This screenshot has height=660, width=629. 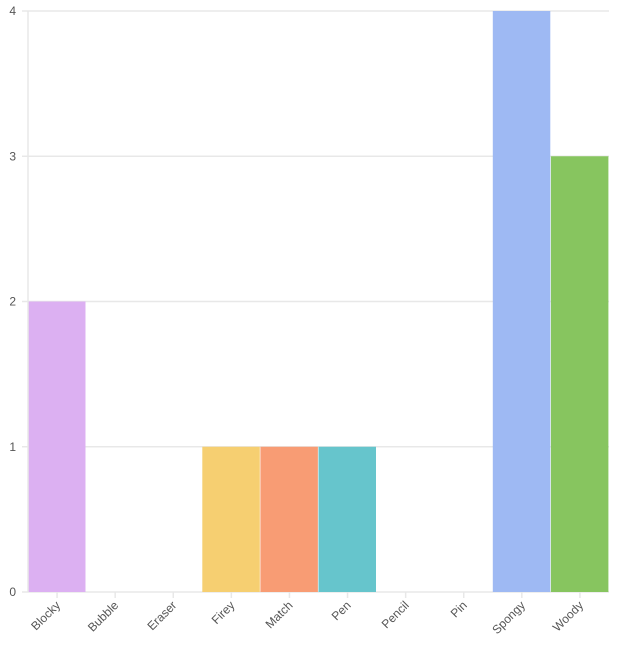 I want to click on x-tick-label: Pencil, so click(x=395, y=614).